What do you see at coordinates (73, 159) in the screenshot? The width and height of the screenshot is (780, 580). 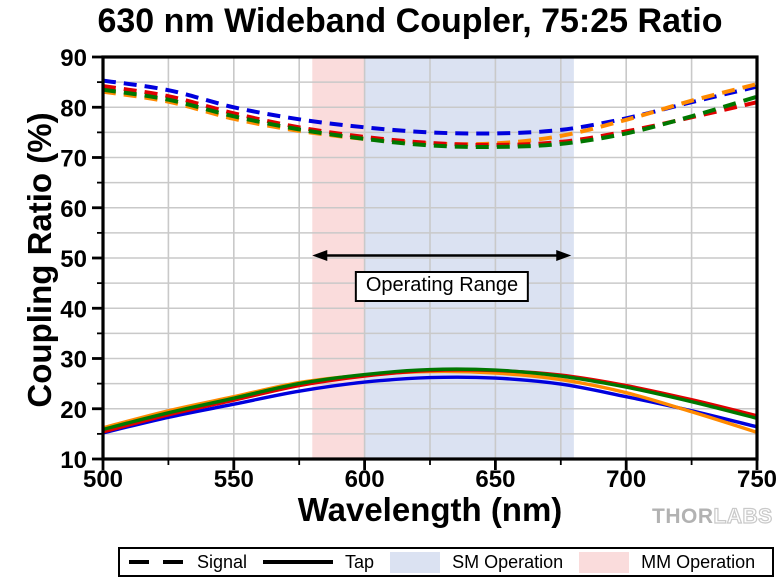 I see `y-tick-label: 70` at bounding box center [73, 159].